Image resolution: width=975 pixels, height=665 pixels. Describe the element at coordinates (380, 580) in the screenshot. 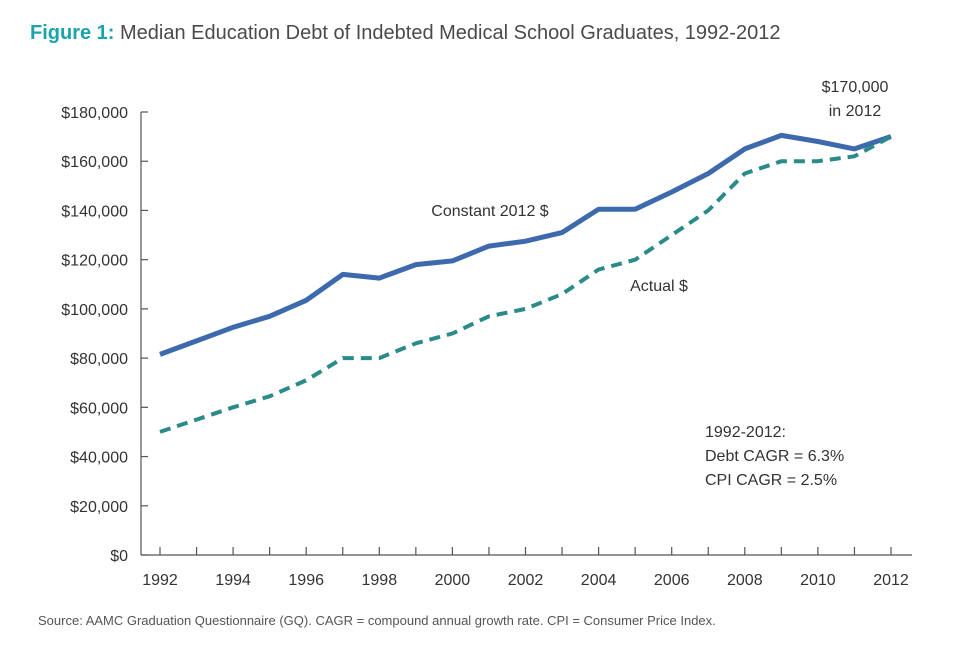

I see `x-tick-label: 1998` at that location.